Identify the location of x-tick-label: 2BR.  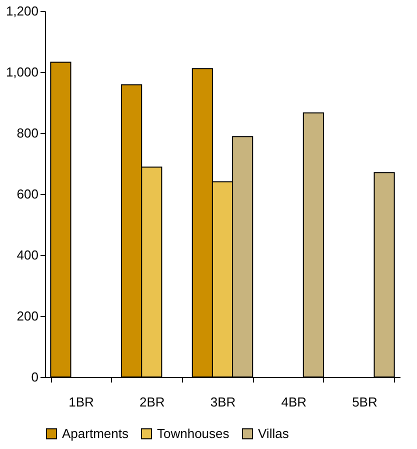
(152, 402).